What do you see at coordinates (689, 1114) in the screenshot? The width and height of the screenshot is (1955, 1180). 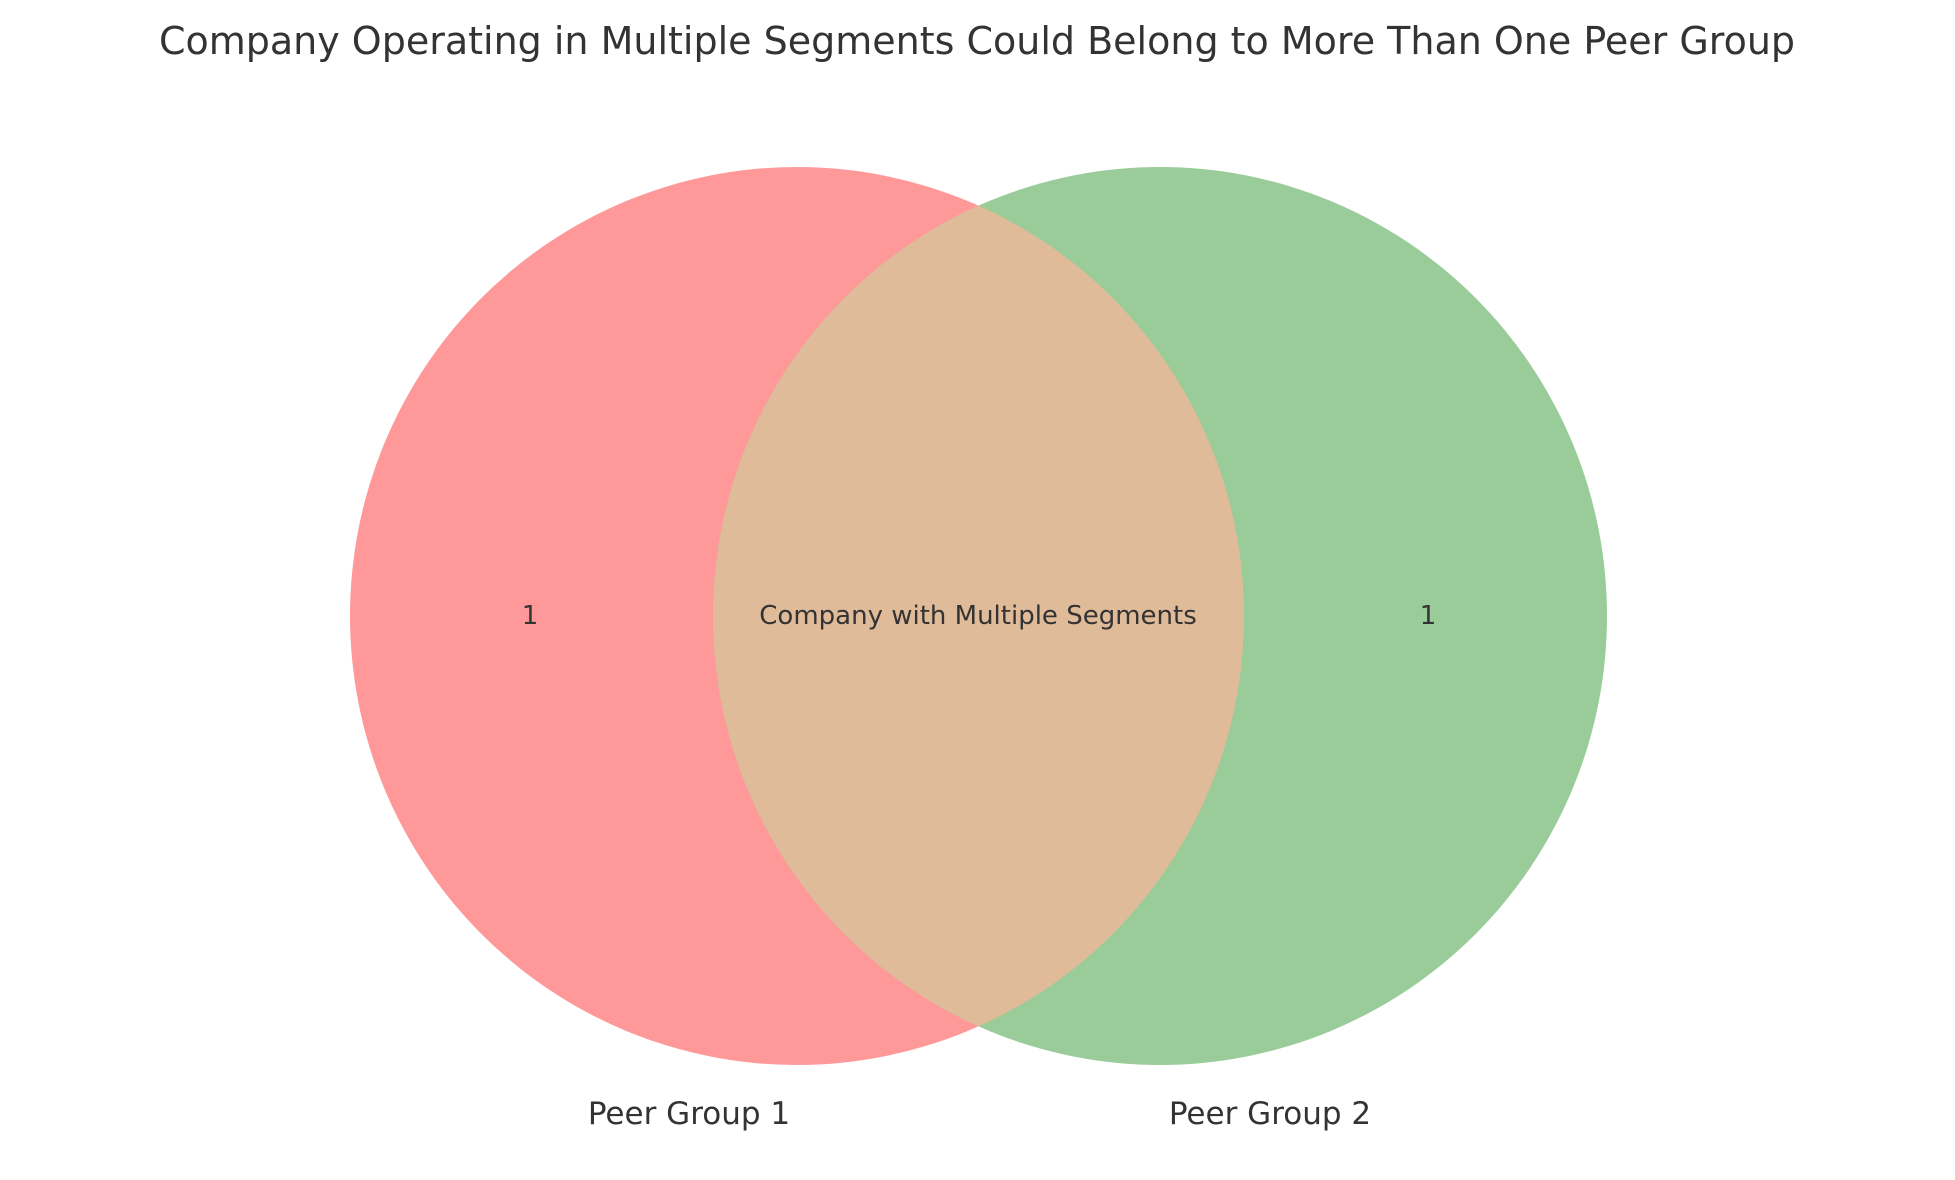 I see `peer-group-1-label: Peer Group 1` at bounding box center [689, 1114].